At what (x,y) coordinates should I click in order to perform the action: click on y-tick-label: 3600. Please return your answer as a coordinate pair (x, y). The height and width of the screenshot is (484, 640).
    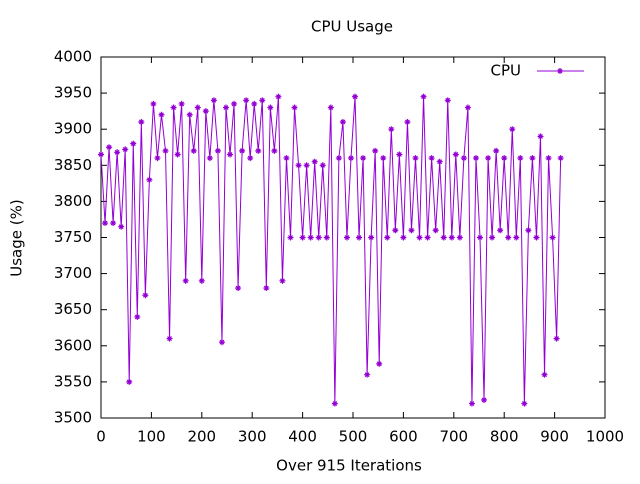
    Looking at the image, I should click on (73, 345).